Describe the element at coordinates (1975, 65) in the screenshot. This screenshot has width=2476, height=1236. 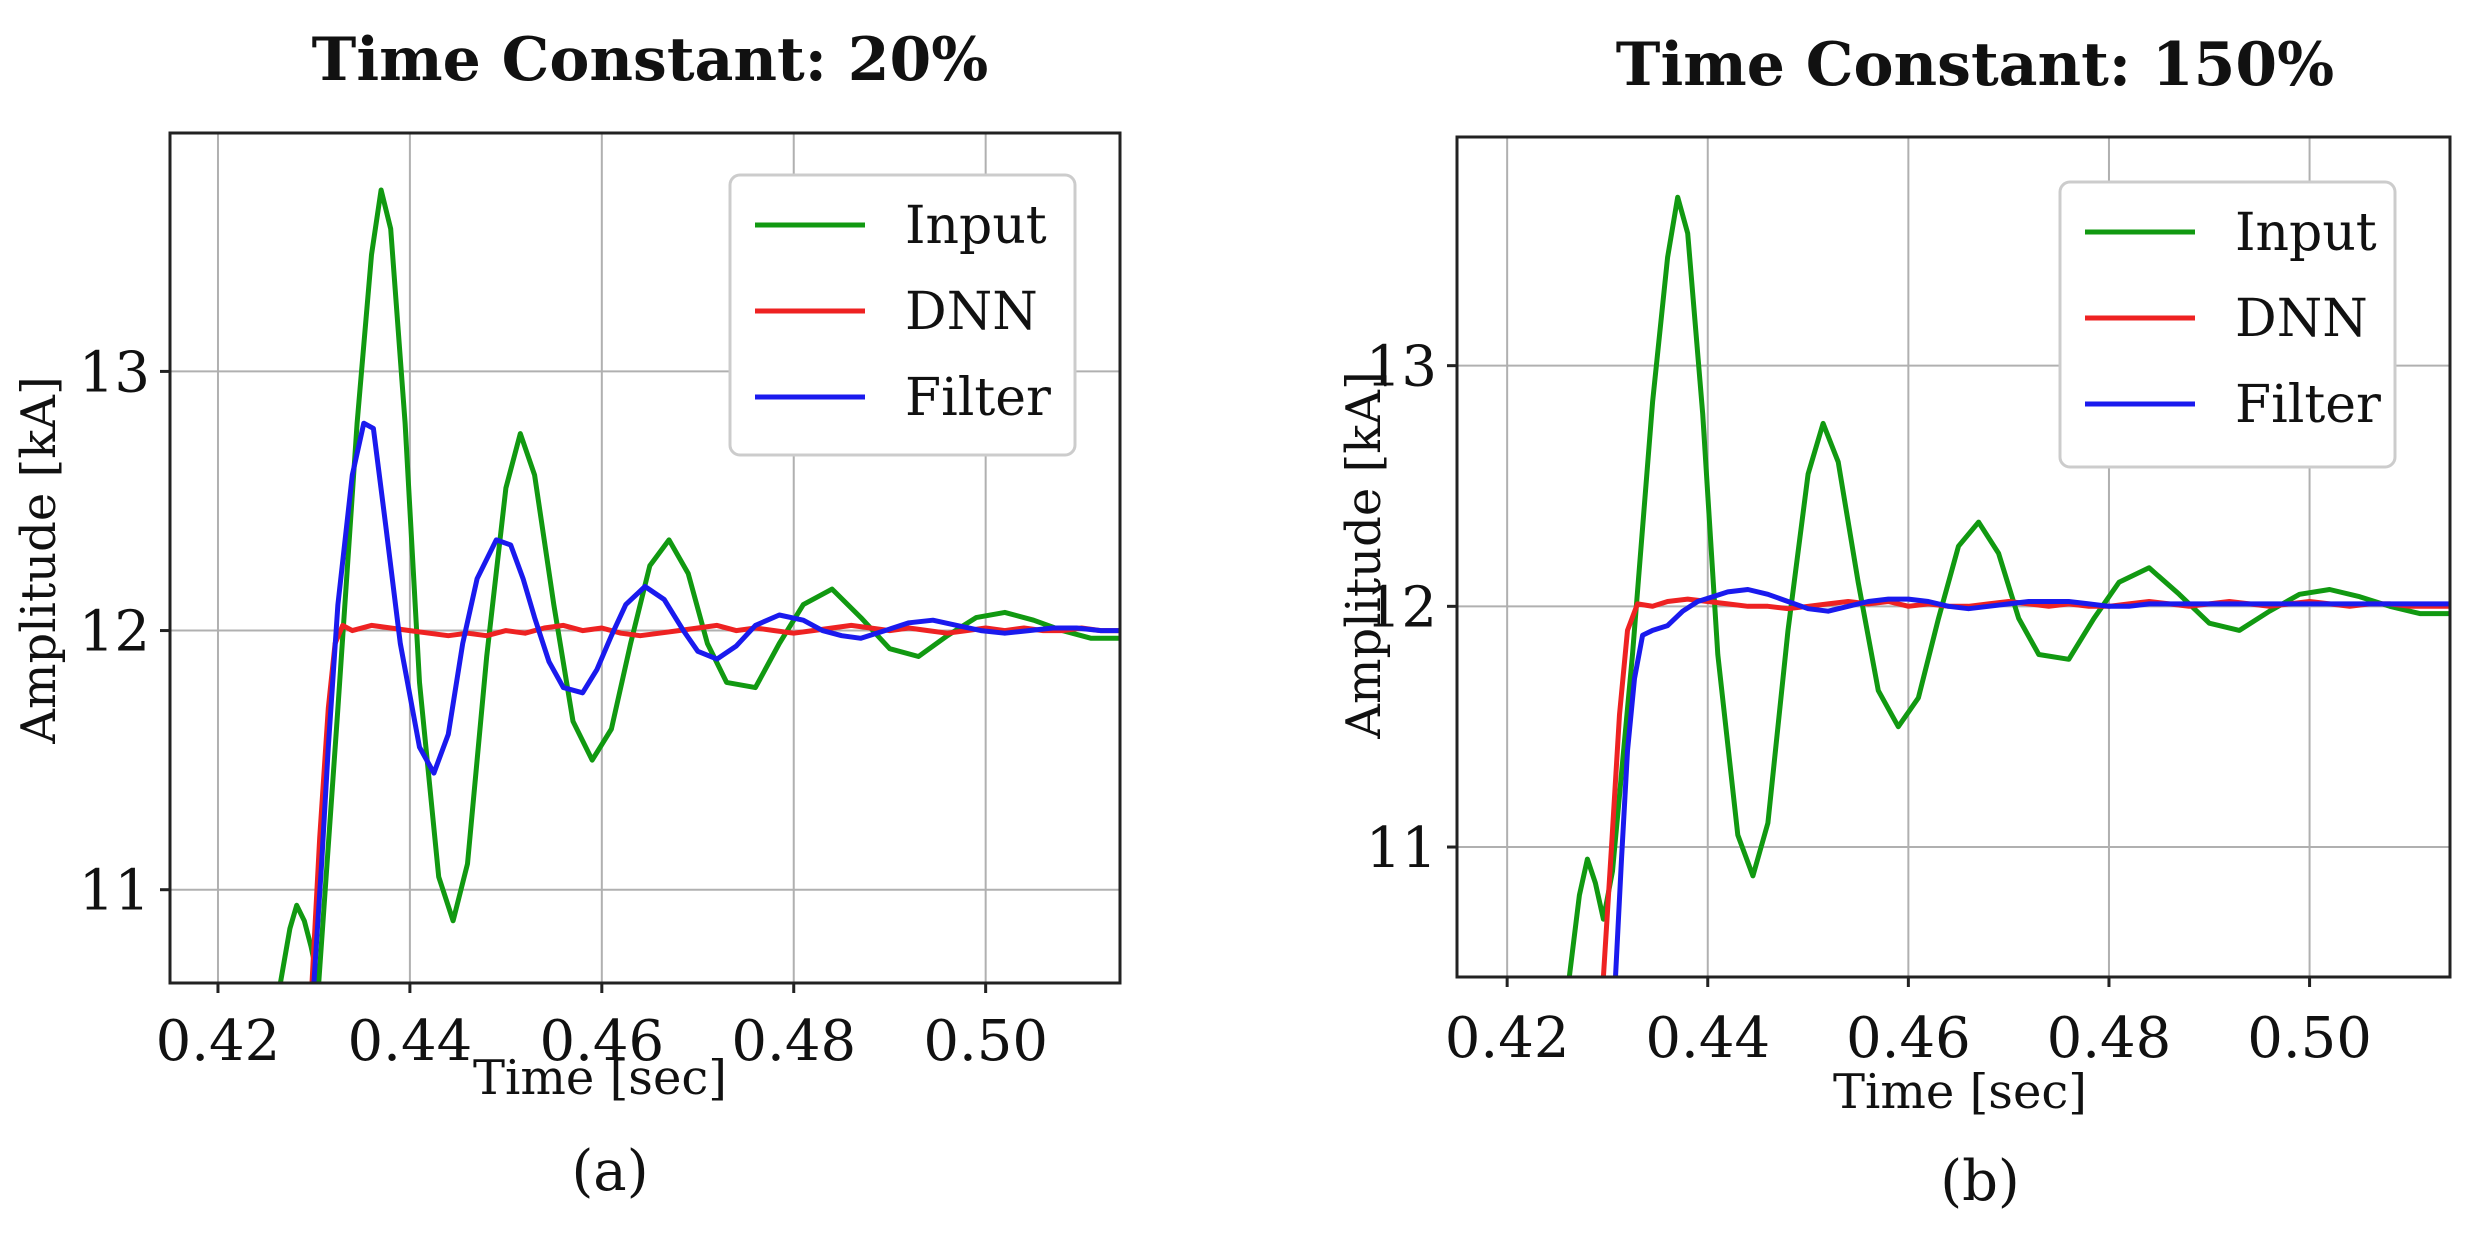
I see `chart-title: Time Constant: 150%` at that location.